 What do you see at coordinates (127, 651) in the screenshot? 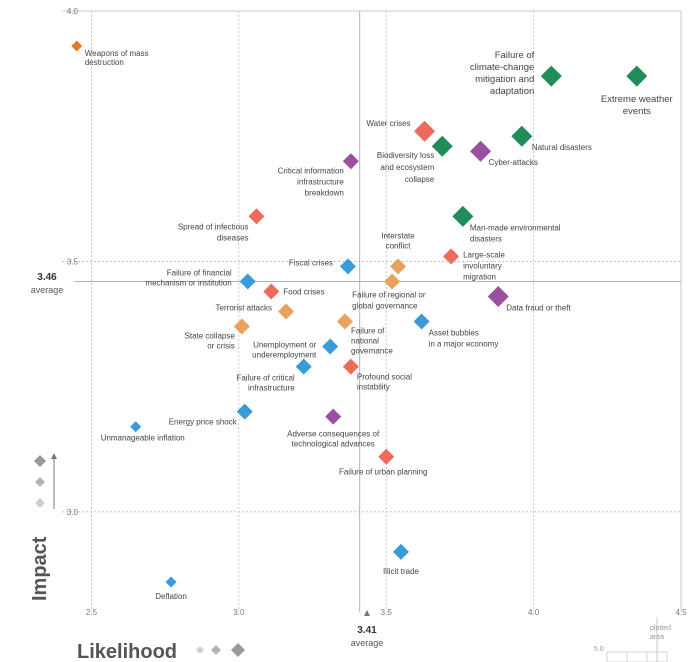
I see `x-axis-title: Likelihood` at bounding box center [127, 651].